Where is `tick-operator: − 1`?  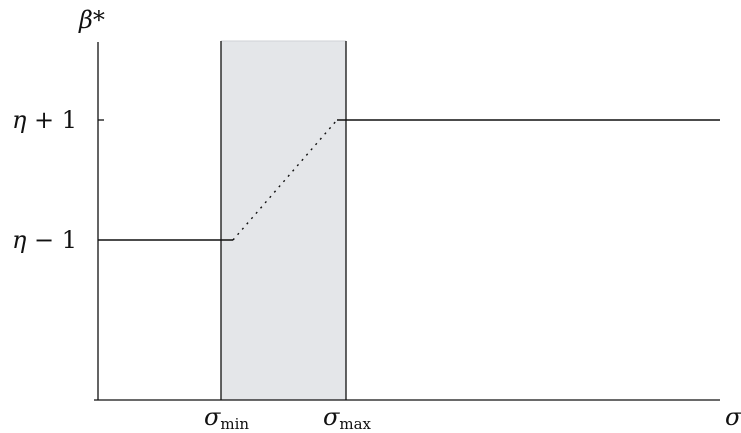
tick-operator: − 1 is located at coordinates (56, 240).